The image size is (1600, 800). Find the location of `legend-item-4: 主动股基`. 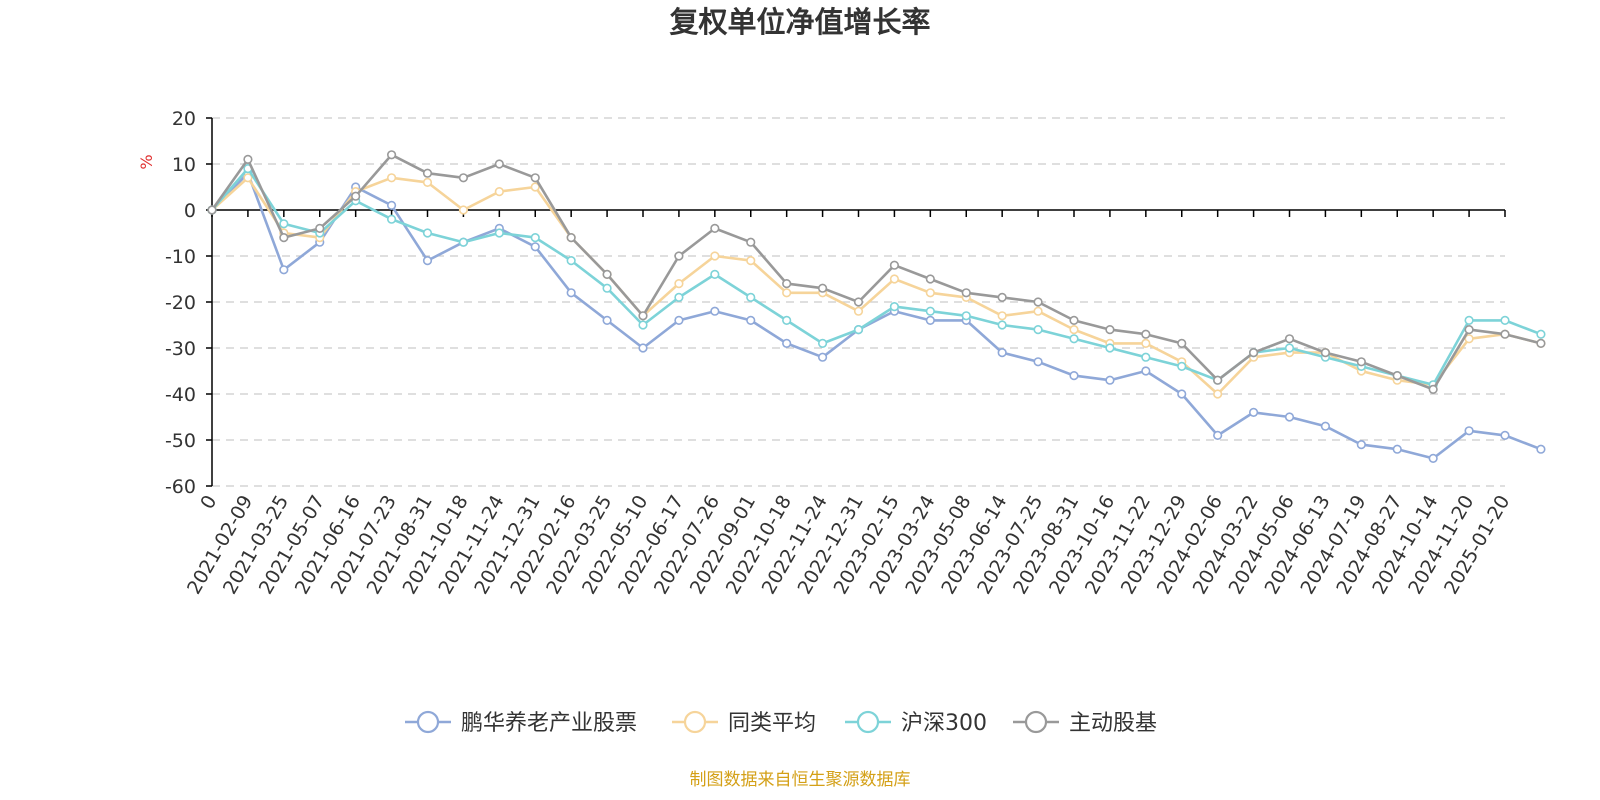

legend-item-4: 主动股基 is located at coordinates (1085, 723).